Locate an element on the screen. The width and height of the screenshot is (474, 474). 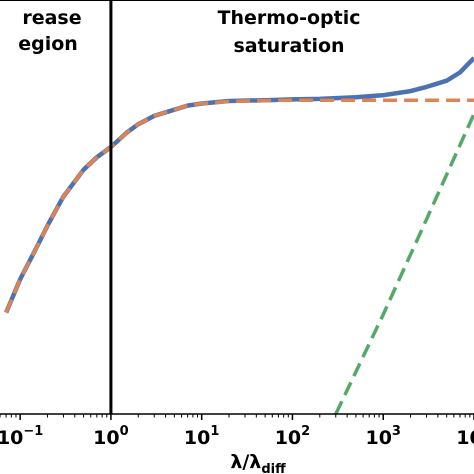
x-tick-label: 100 is located at coordinates (111, 436).